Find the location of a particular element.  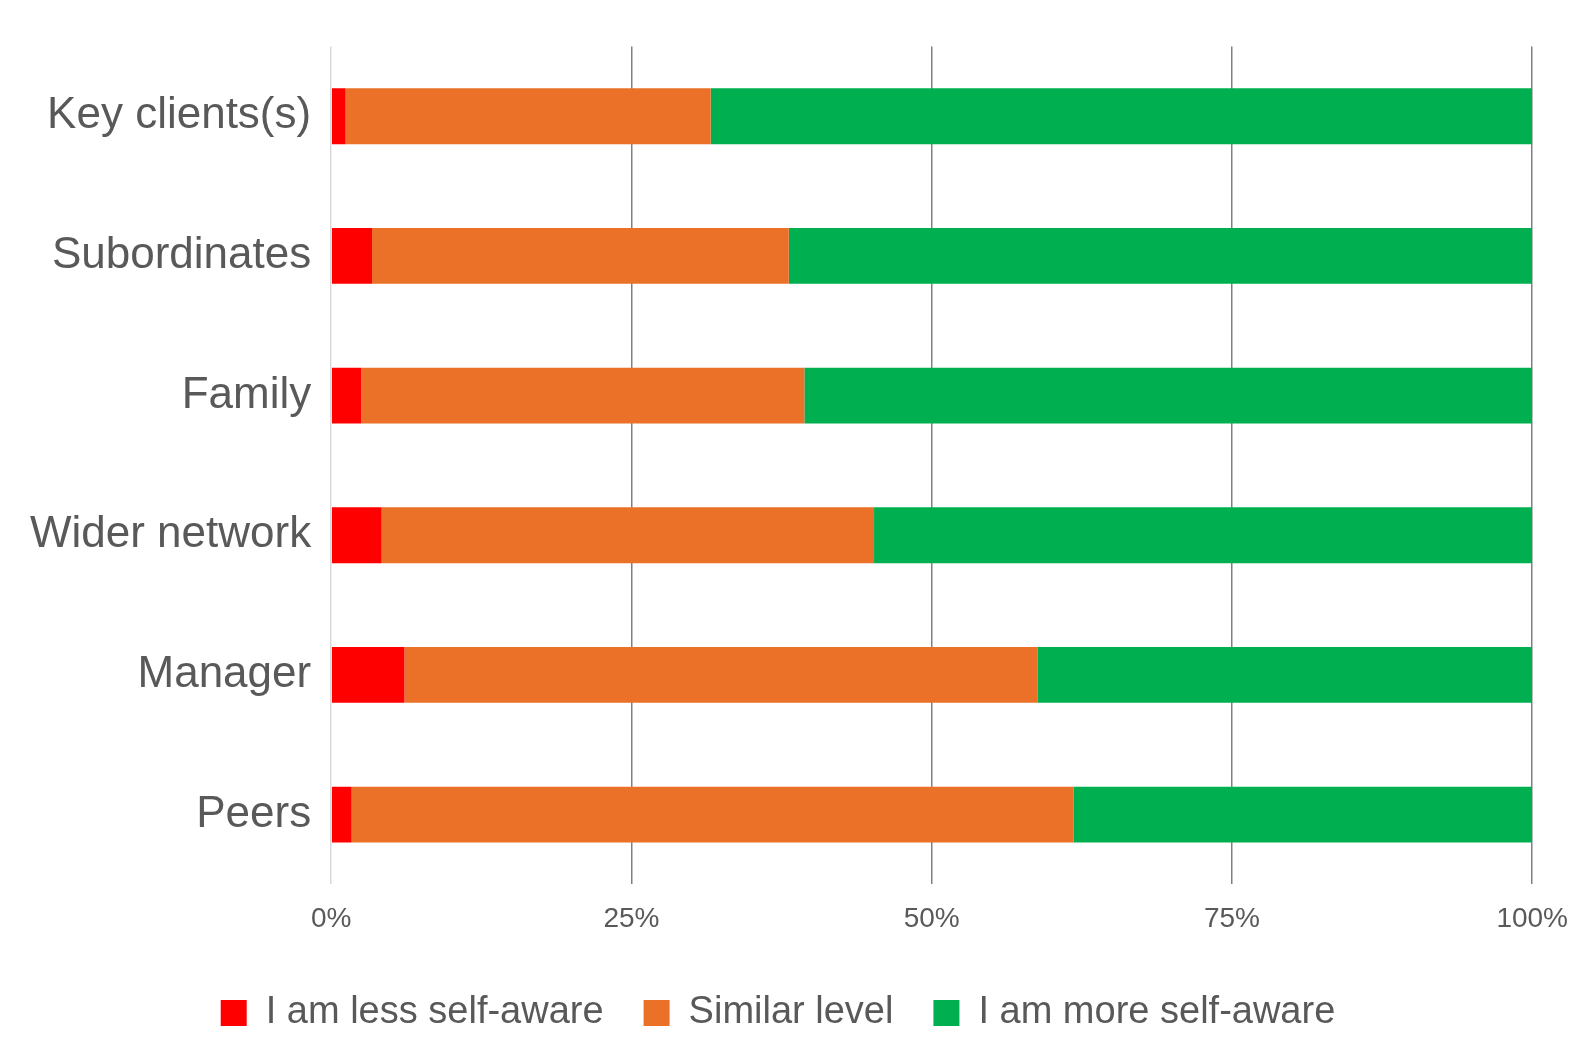

x-tick-label: 75% is located at coordinates (1231, 917).